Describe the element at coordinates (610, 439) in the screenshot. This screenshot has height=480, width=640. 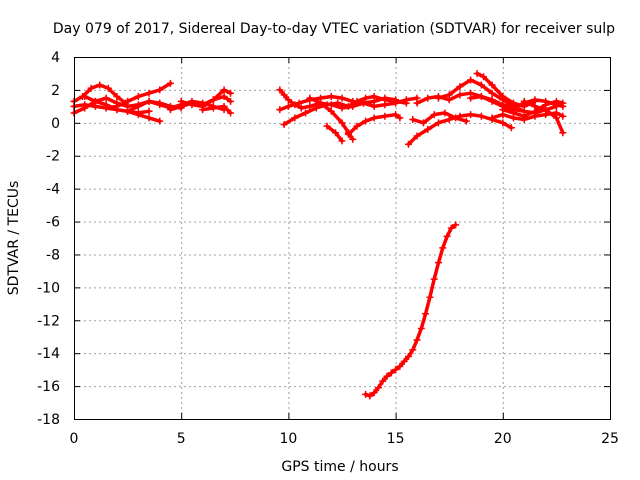
I see `x-tick-label: 25` at that location.